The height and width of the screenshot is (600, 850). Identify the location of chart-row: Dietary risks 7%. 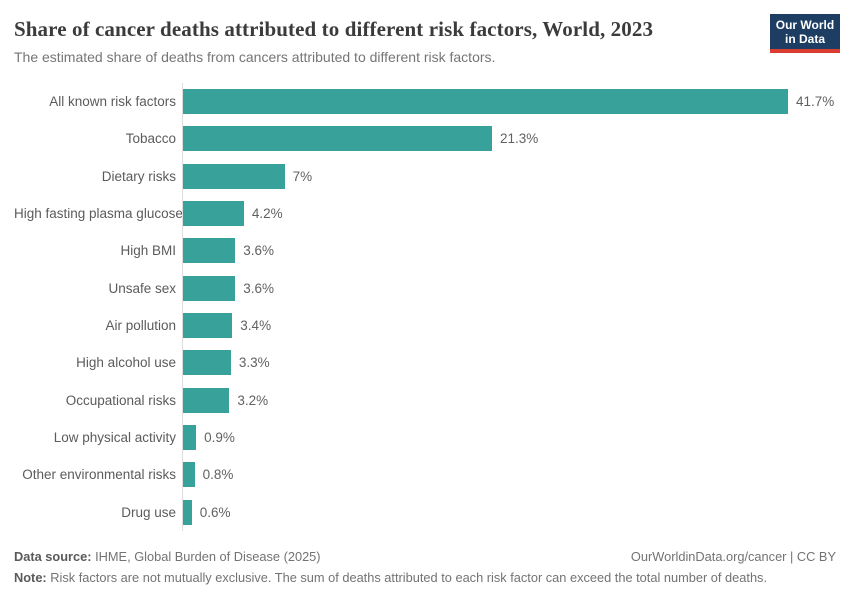
(425, 176).